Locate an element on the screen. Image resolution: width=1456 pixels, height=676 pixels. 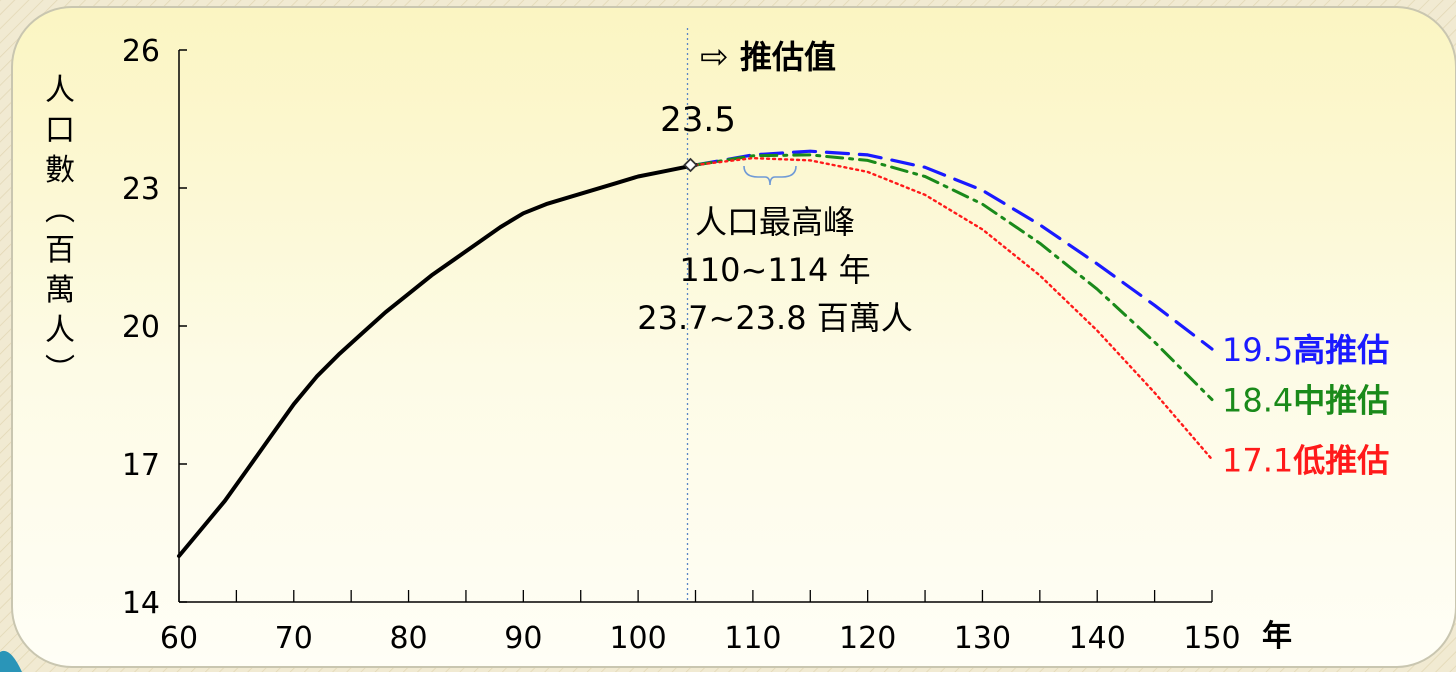
series-end-label: 17.1低推估 is located at coordinates (1305, 460).